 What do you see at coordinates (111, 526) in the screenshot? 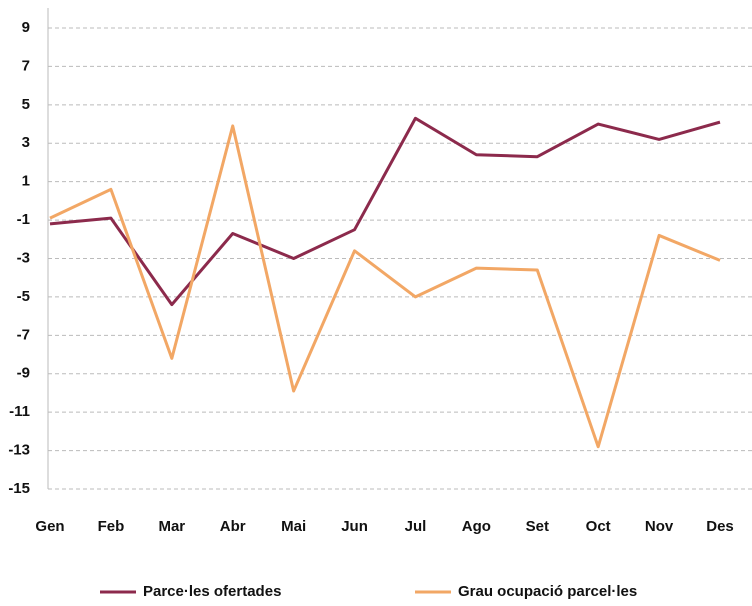
I see `x-tick-label: Feb` at bounding box center [111, 526].